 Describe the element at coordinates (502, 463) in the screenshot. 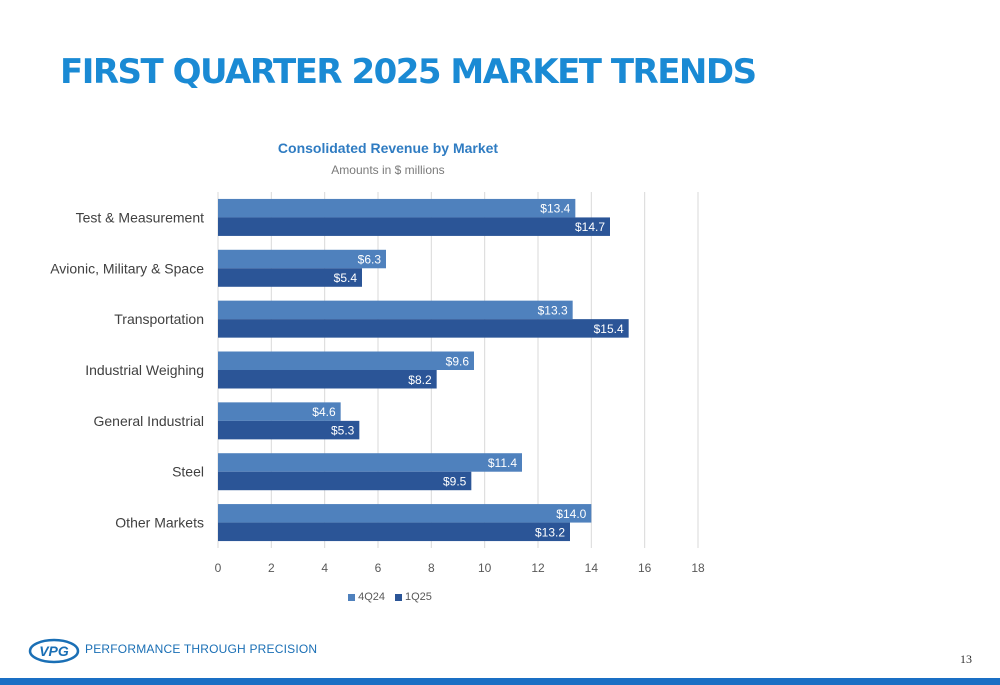

I see `data-label-4q24-steel: $11.4` at that location.